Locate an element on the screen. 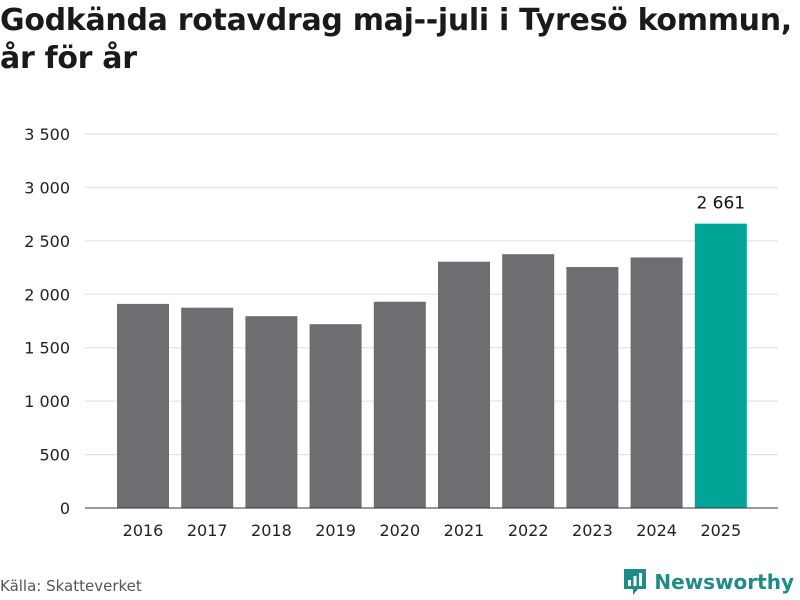 This screenshot has width=800, height=600. brand-logo: Newsworthy is located at coordinates (708, 582).